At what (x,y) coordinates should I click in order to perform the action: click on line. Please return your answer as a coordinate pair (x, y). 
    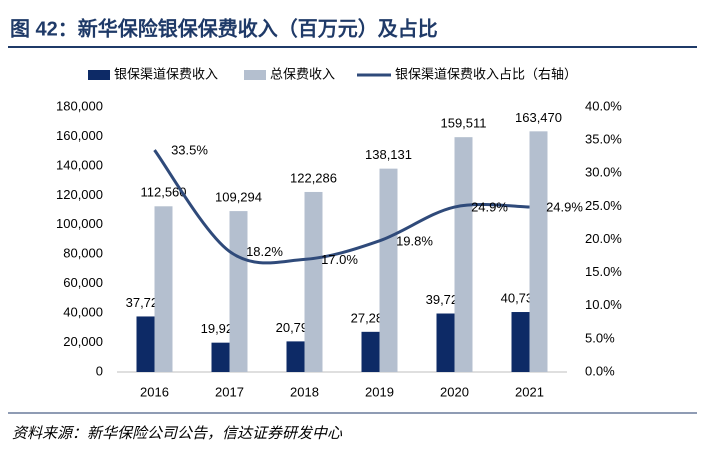
    Looking at the image, I should click on (341, 207).